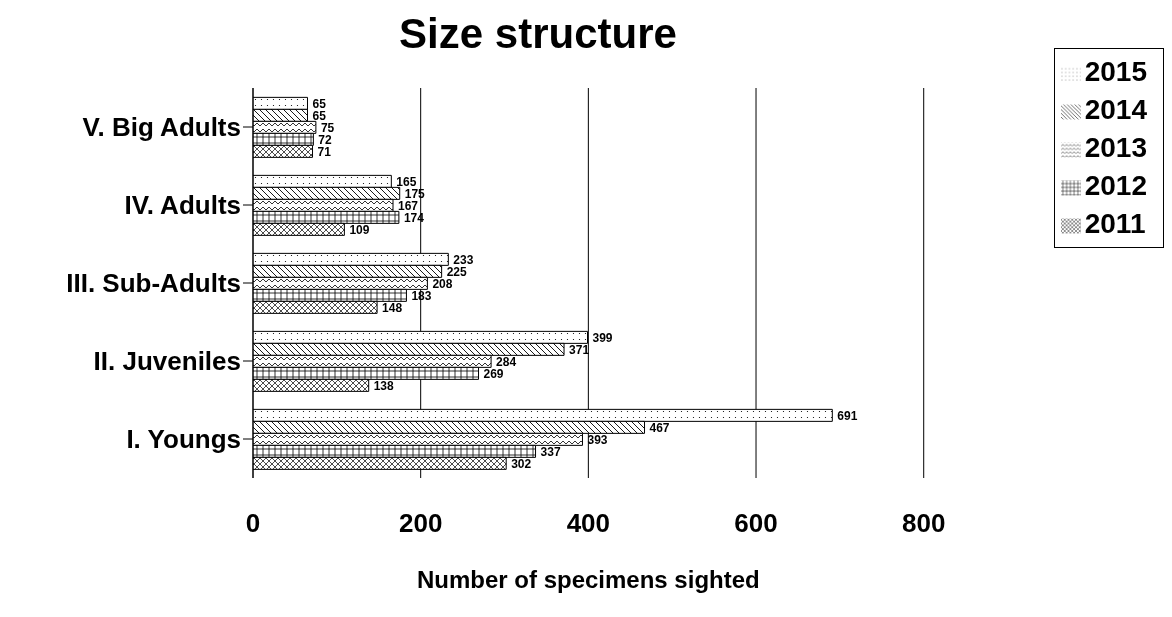  I want to click on data-label: 72, so click(325, 139).